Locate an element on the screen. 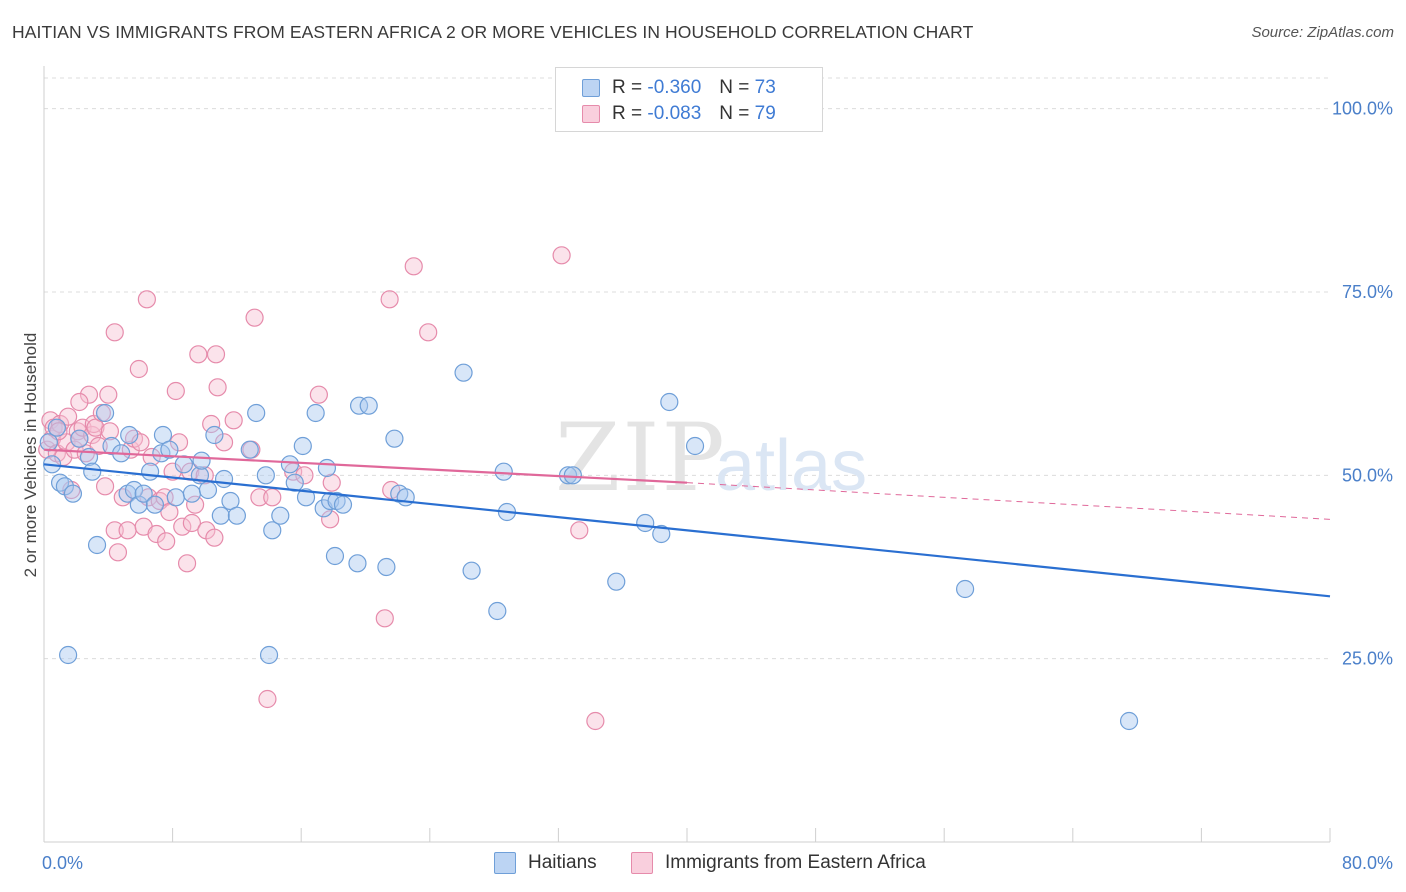 Image resolution: width=1406 pixels, height=892 pixels. bottom-legend-label: Immigrants from Eastern Africa is located at coordinates (795, 862).